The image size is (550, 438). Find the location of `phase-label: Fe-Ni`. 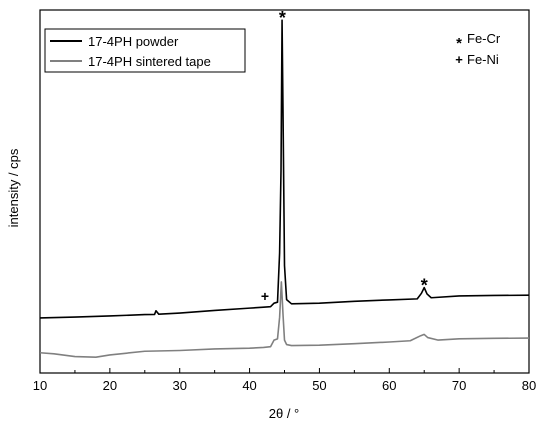

phase-label: Fe-Ni is located at coordinates (483, 59).